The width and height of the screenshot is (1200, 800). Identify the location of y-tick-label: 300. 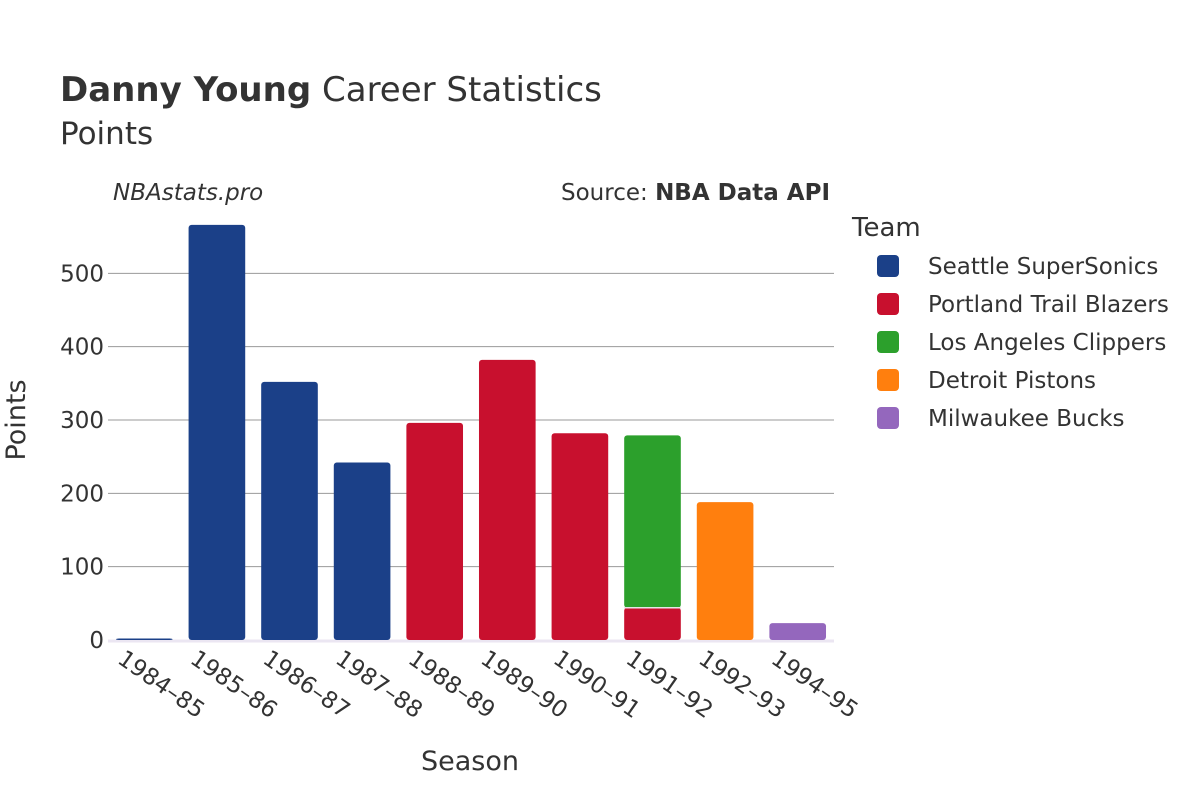
(82, 421).